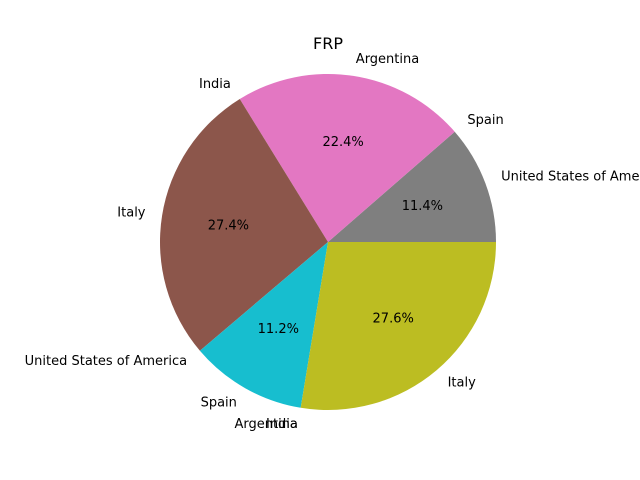 This screenshot has width=640, height=480. What do you see at coordinates (131, 213) in the screenshot?
I see `slice-label-4: Italy` at bounding box center [131, 213].